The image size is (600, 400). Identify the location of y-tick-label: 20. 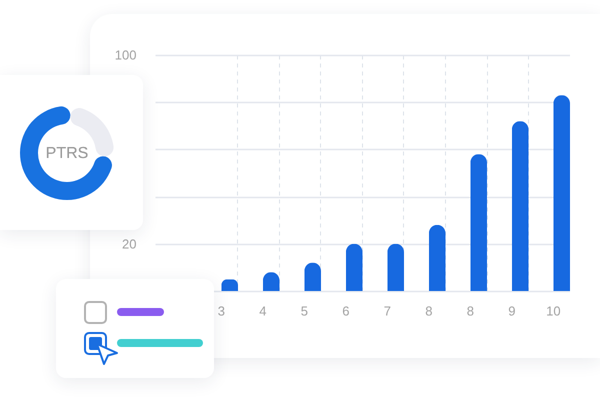
(129, 244).